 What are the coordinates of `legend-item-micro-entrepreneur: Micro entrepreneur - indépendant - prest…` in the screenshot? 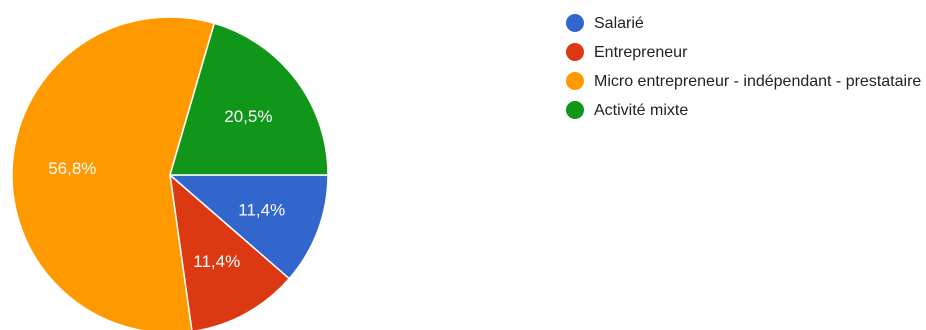 It's located at (746, 81).